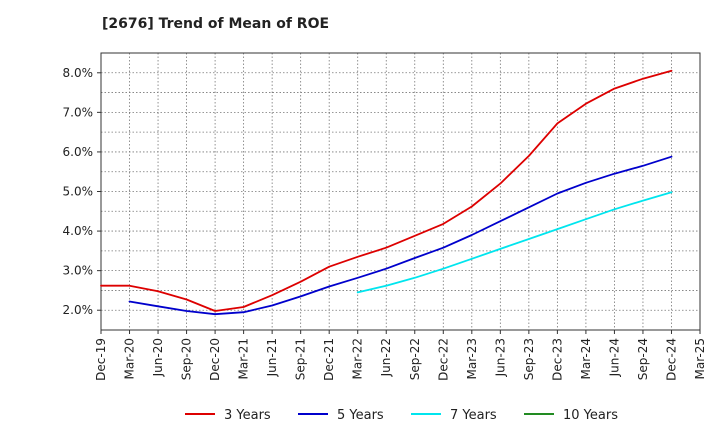  What do you see at coordinates (78, 231) in the screenshot?
I see `y-tick-label: 4.0%` at bounding box center [78, 231].